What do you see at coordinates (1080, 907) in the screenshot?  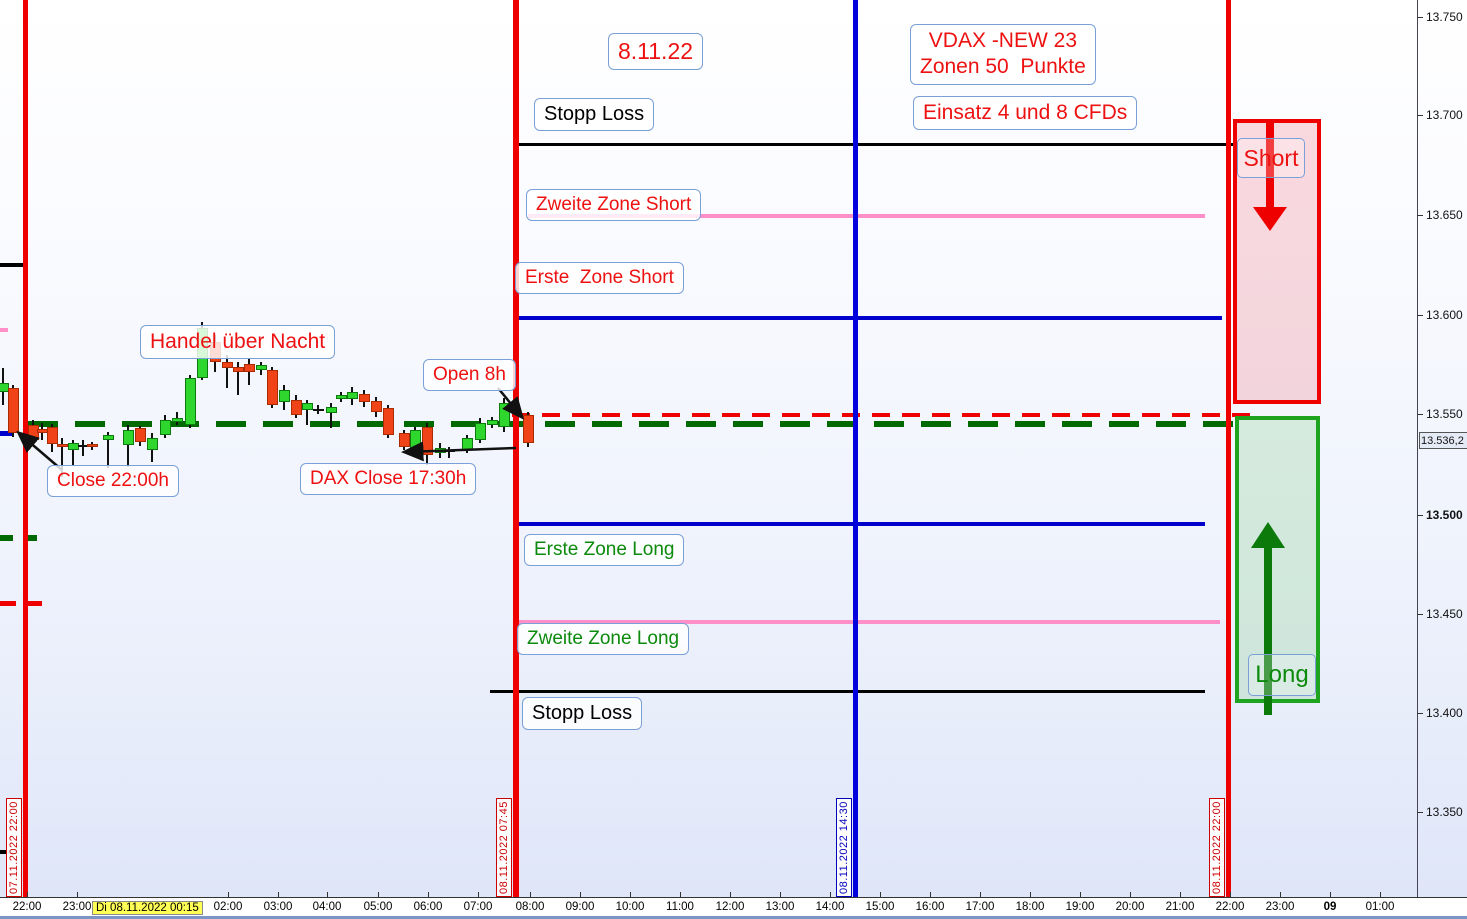 I see `x-tick-label: 19:00` at bounding box center [1080, 907].